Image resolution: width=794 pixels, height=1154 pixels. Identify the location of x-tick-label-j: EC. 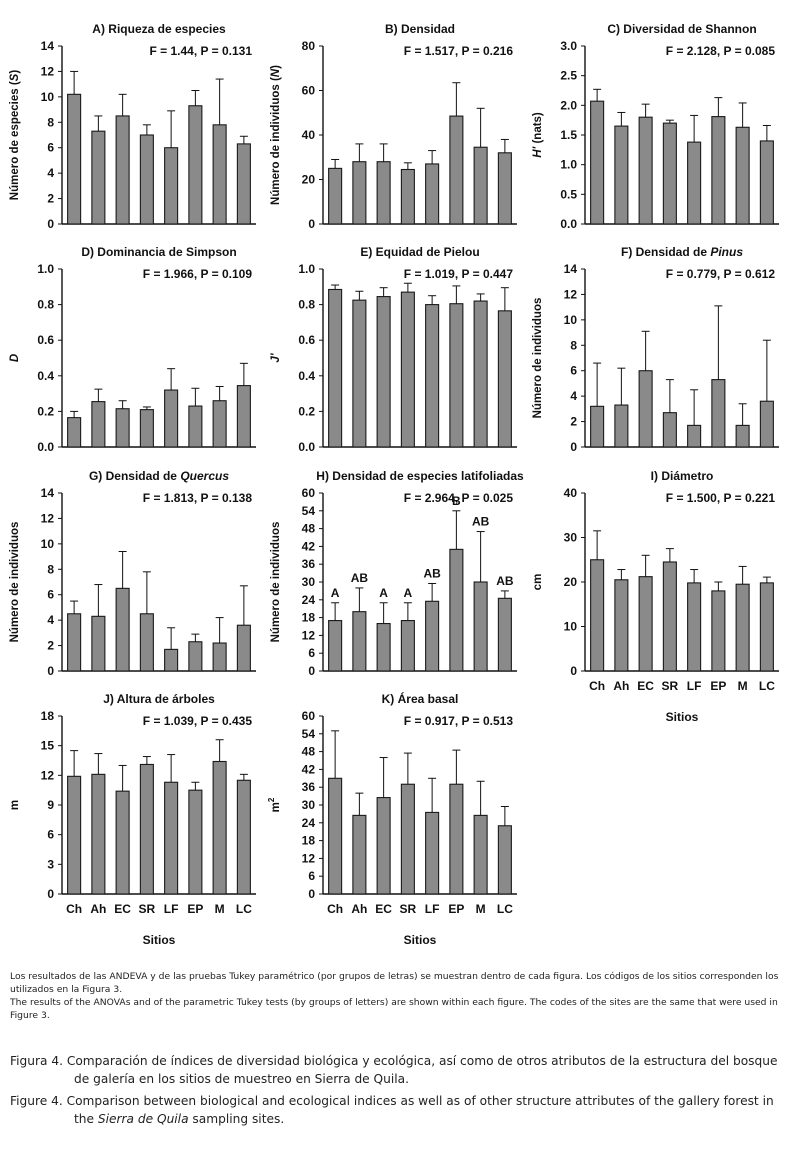
(122, 909).